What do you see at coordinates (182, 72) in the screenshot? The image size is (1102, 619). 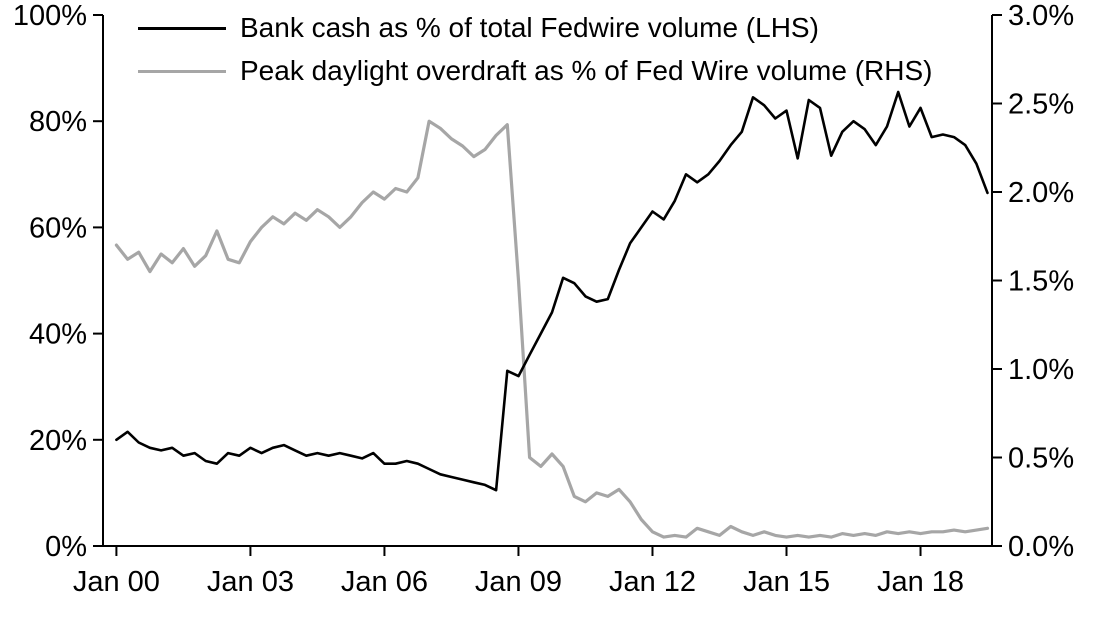 I see `gray-line-sample-icon` at bounding box center [182, 72].